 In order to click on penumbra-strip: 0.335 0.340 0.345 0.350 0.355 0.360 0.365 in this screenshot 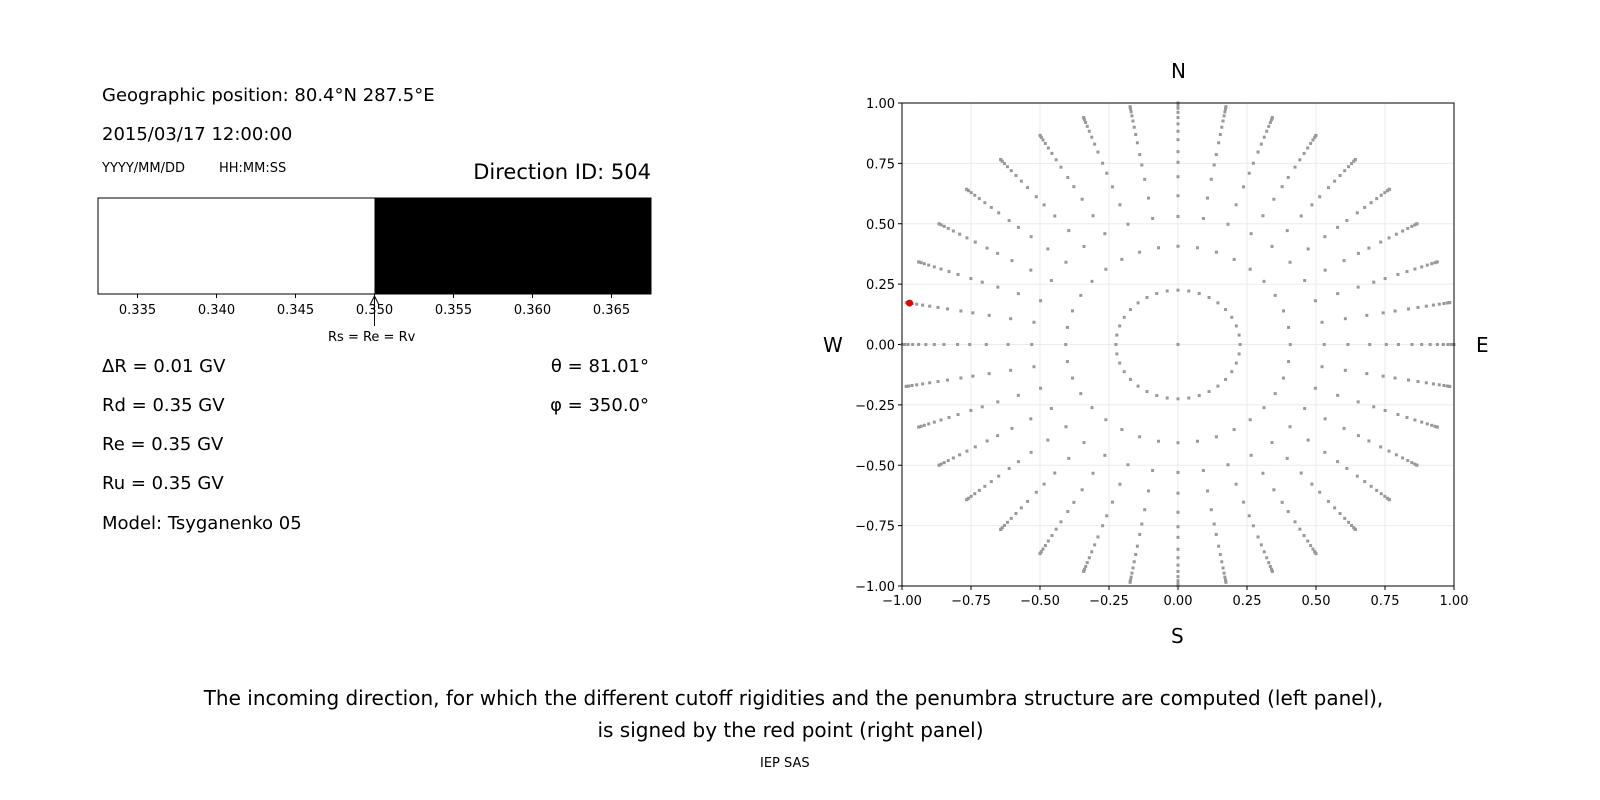, I will do `click(374, 261)`.